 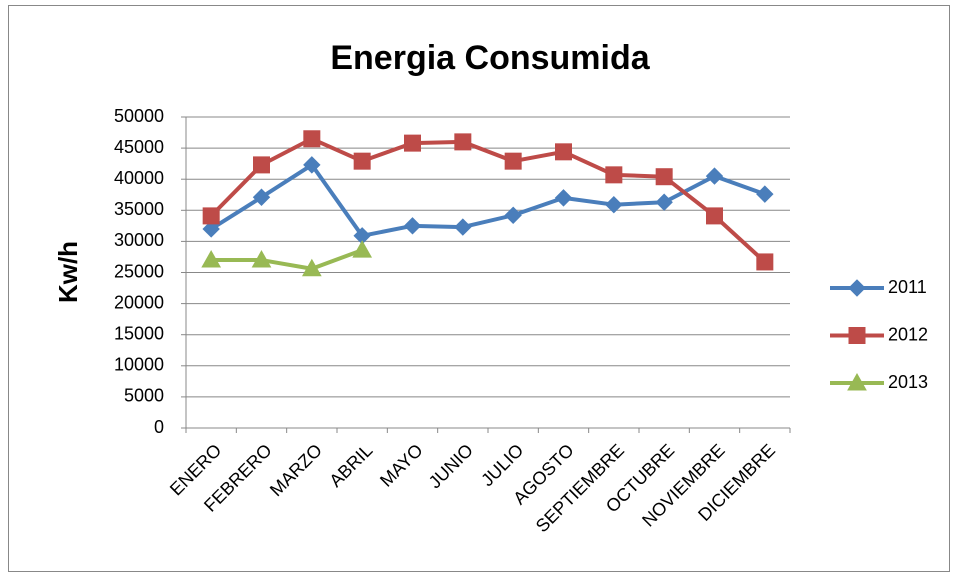 I want to click on y-tick-label: 45000, so click(x=139, y=147).